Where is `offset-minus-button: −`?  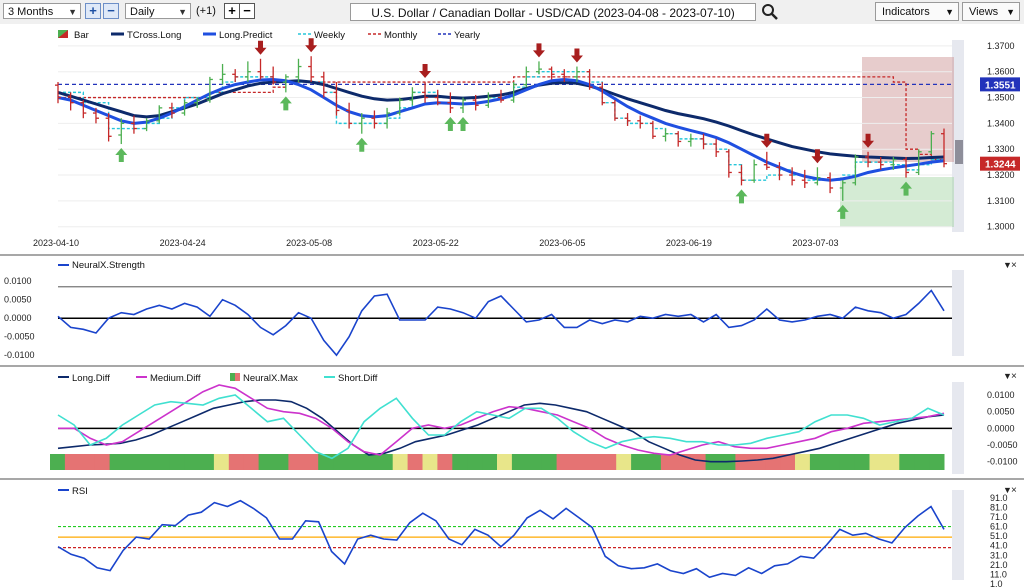
offset-minus-button: − is located at coordinates (247, 11).